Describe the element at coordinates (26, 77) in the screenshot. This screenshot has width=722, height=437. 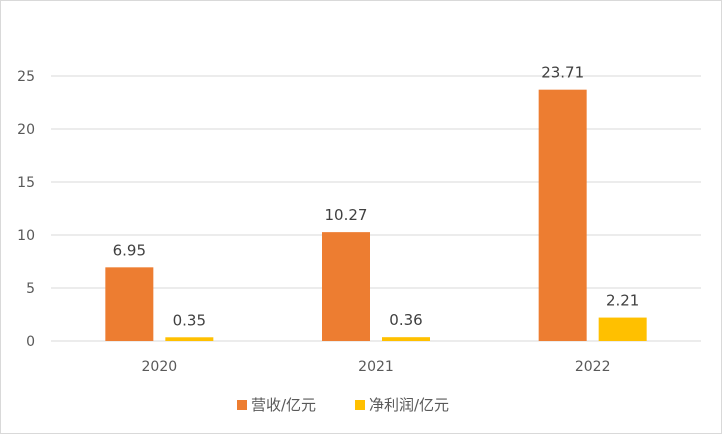
I see `y-tick-label: 25` at that location.